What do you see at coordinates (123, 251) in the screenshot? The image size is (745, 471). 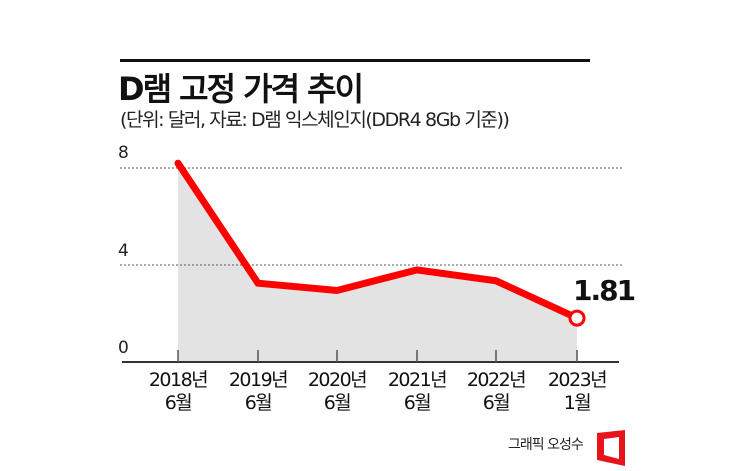 I see `y-tick-label-4: 4` at bounding box center [123, 251].